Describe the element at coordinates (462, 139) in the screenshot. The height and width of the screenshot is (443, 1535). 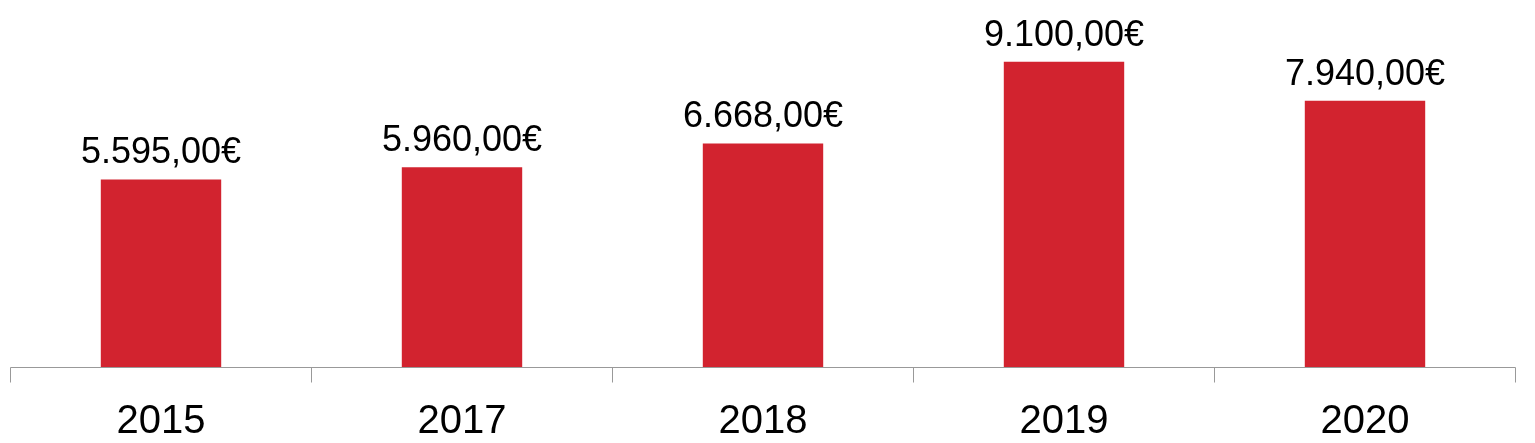
I see `data-label: 5.960,00€` at that location.